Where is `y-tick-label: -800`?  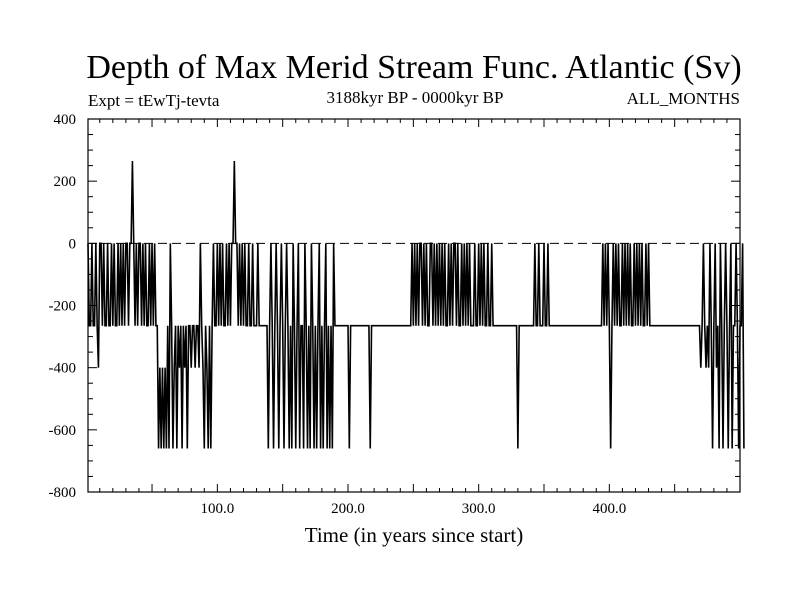 y-tick-label: -800 is located at coordinates (63, 493).